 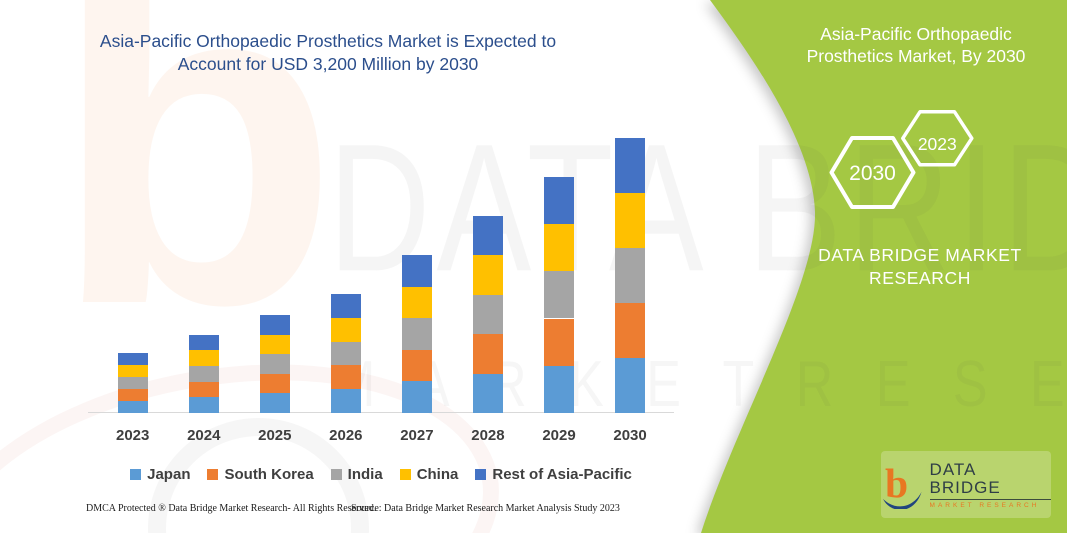 What do you see at coordinates (920, 267) in the screenshot?
I see `brand-wordmark: DATA BRIDGE MARKET RESEARCH` at bounding box center [920, 267].